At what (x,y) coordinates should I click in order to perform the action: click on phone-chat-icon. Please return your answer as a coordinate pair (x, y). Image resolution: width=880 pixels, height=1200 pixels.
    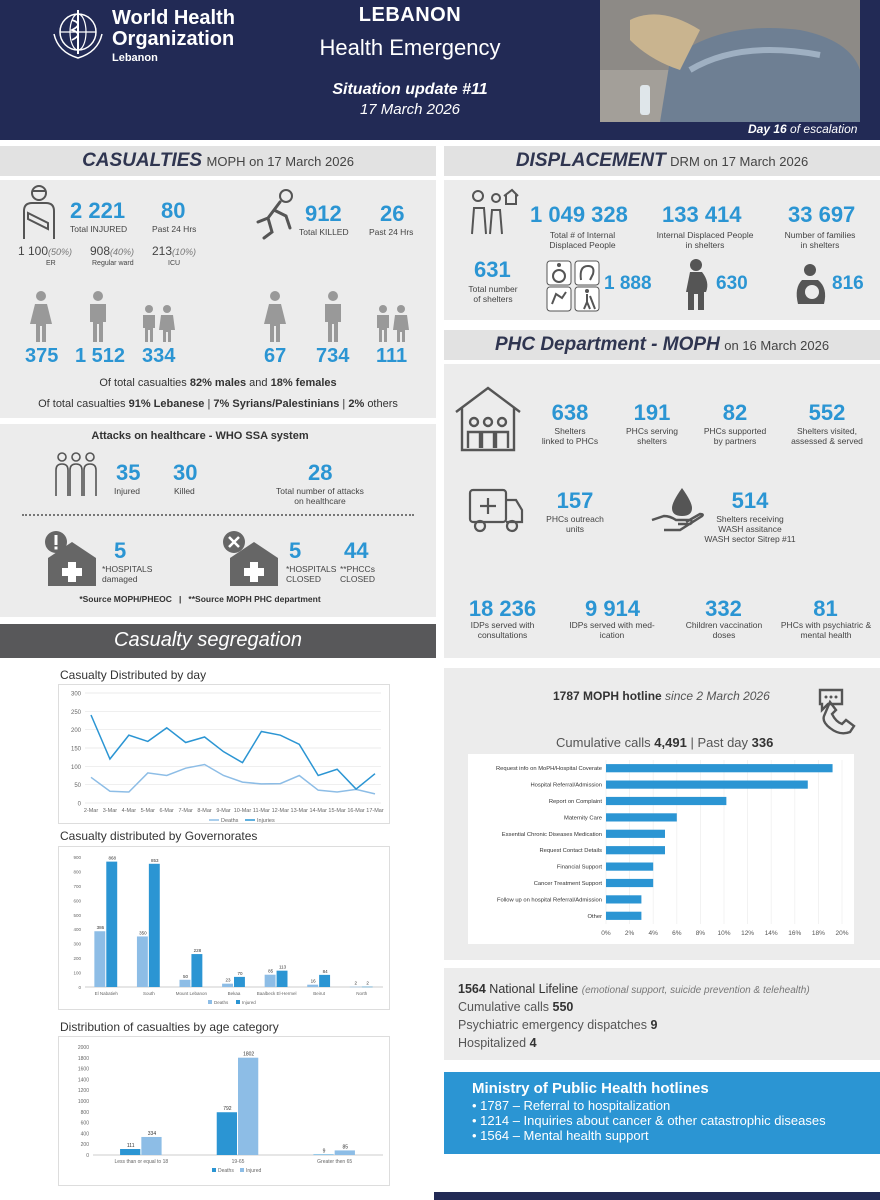
    Looking at the image, I should click on (837, 711).